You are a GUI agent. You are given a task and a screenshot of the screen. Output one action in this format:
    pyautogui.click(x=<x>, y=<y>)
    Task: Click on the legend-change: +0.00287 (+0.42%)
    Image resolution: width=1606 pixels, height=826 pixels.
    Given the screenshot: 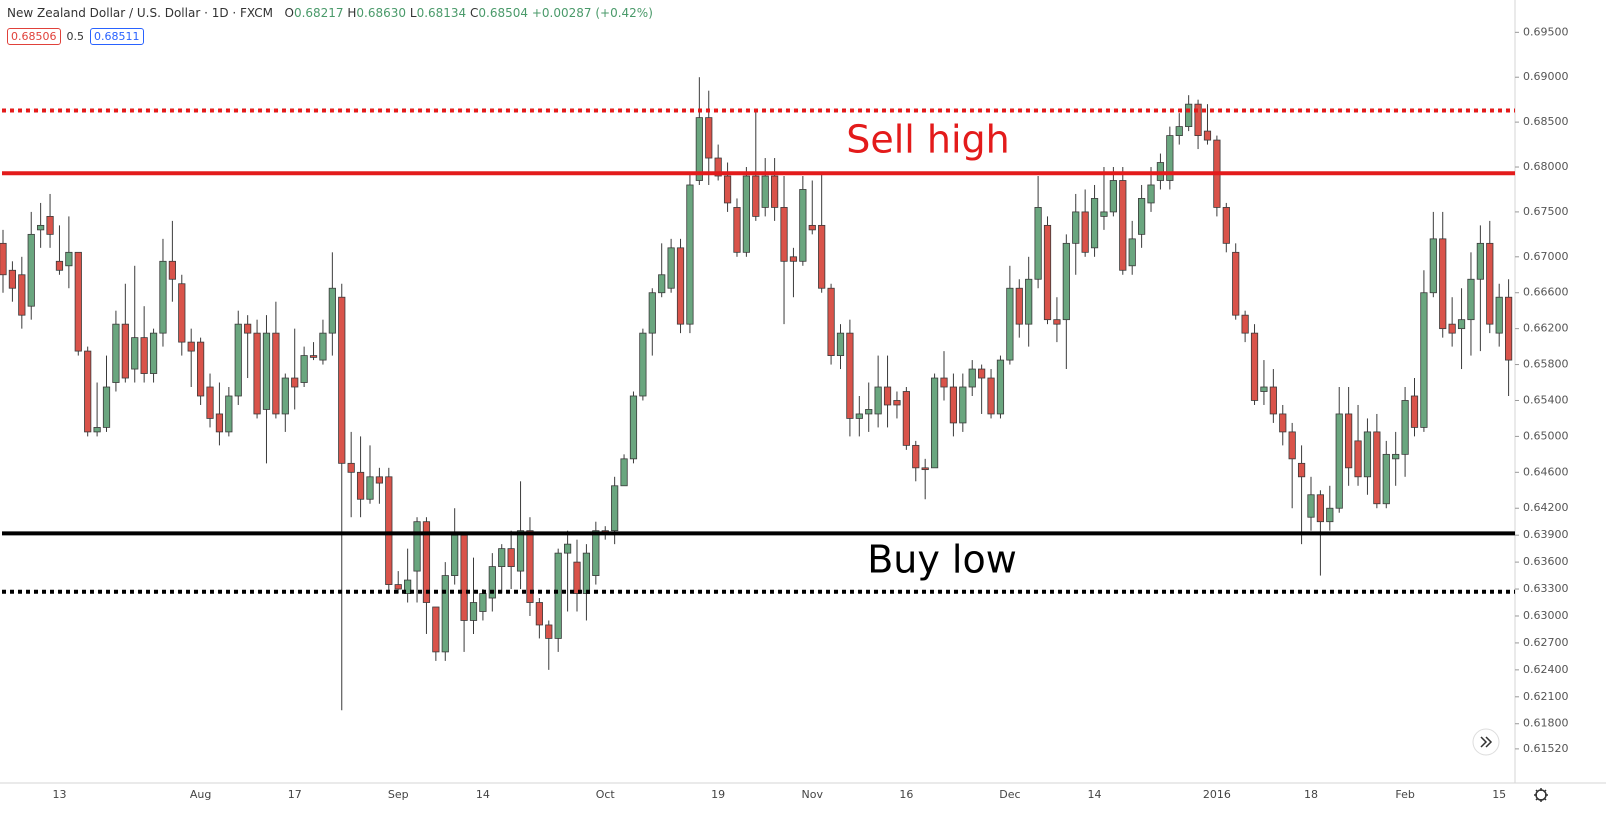 What is the action you would take?
    pyautogui.click(x=592, y=13)
    